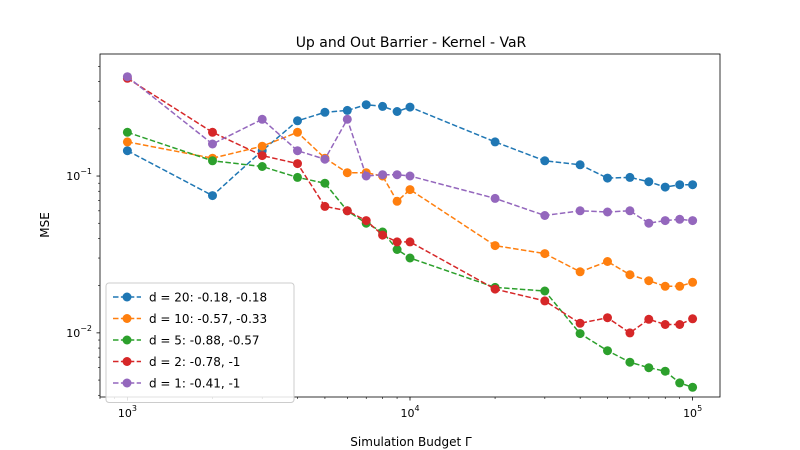  I want to click on y-axis-label: MSE, so click(45, 225).